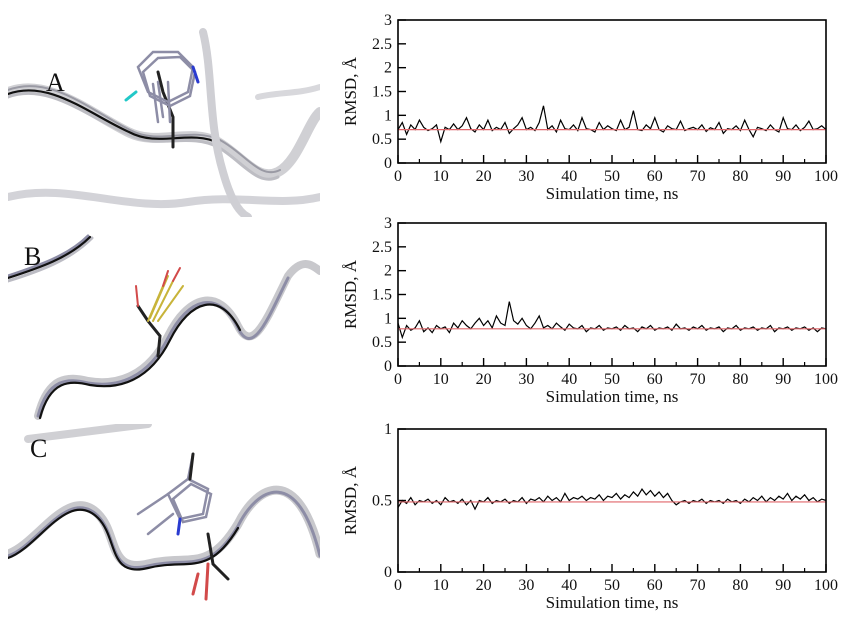 This screenshot has height=628, width=843. I want to click on structure-panel-c: C, so click(164, 524).